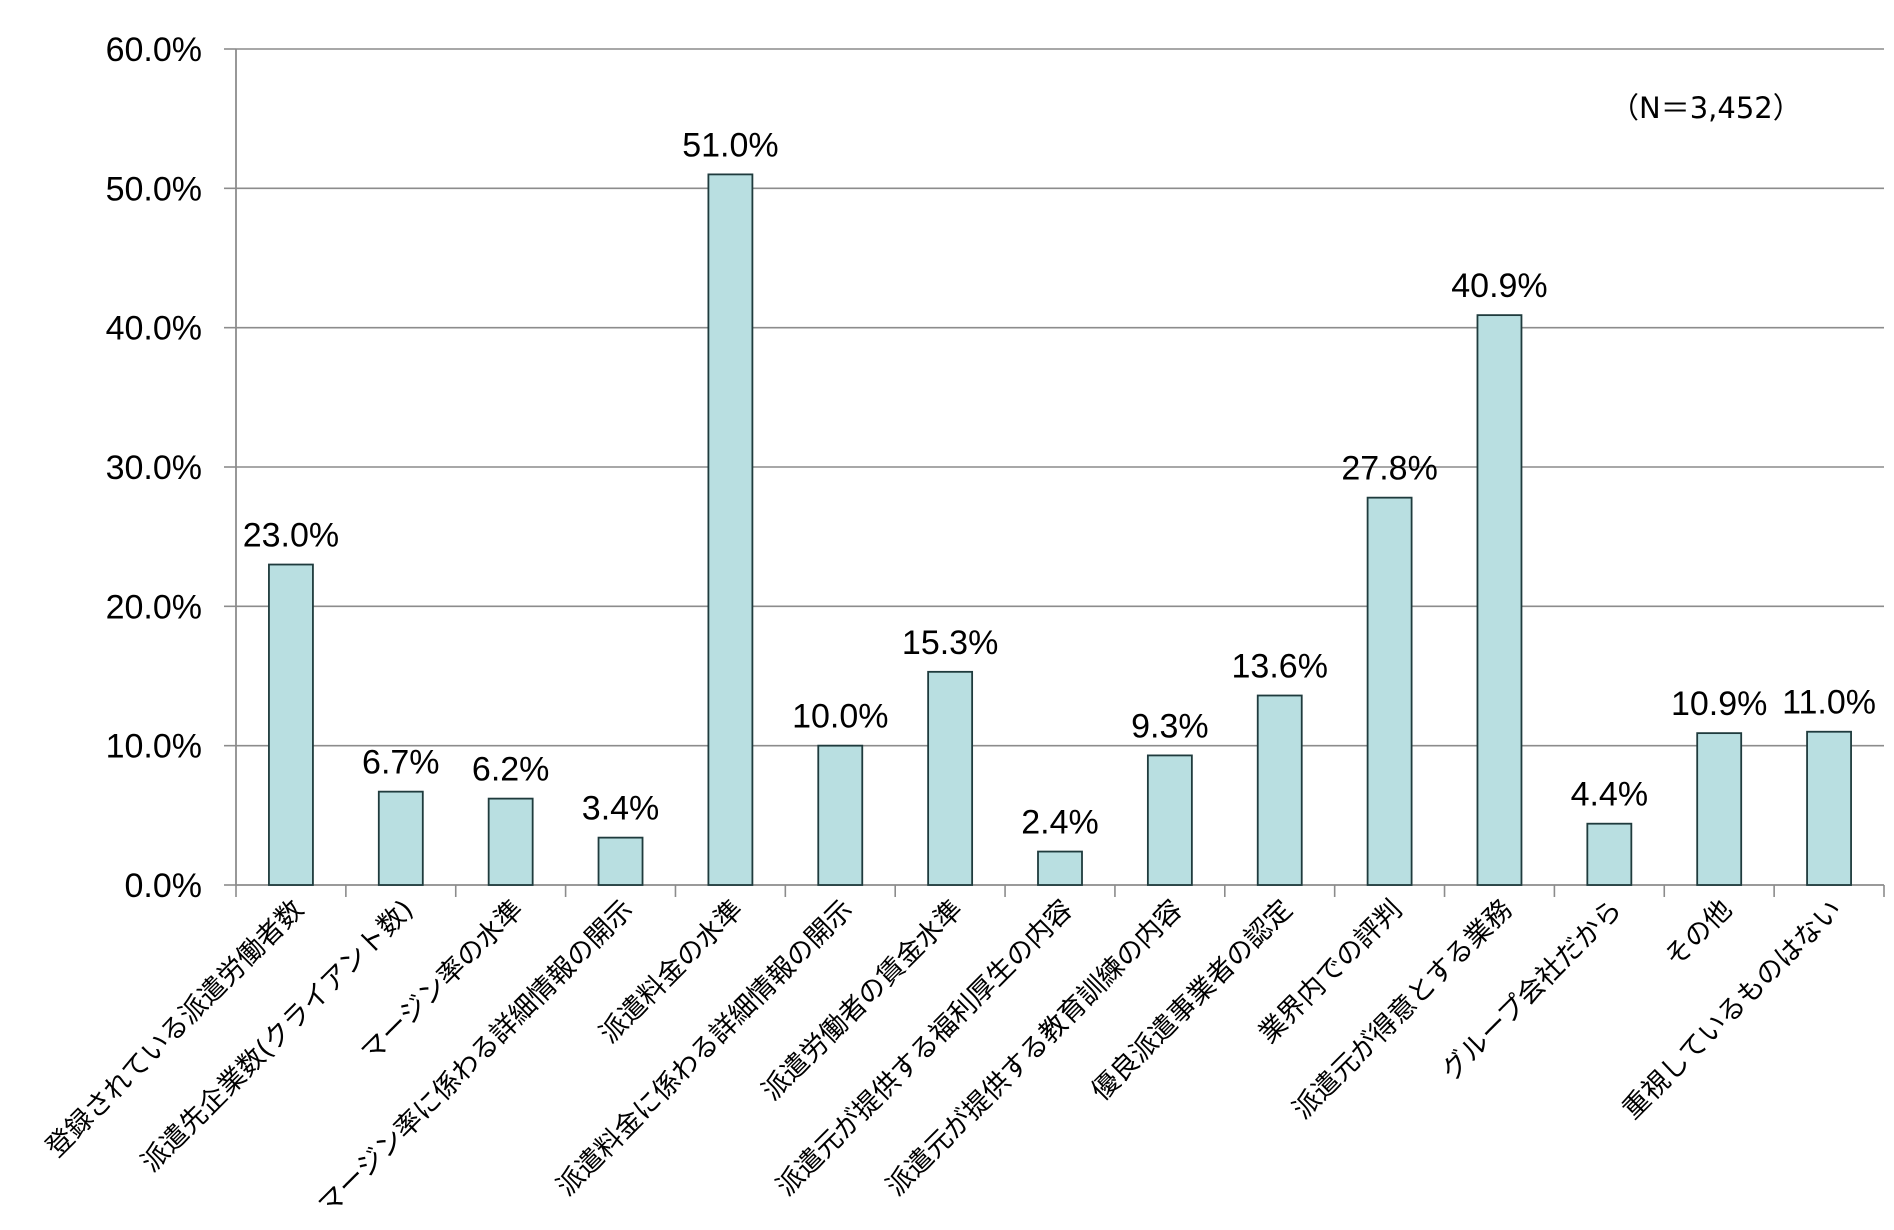 The width and height of the screenshot is (1894, 1230). I want to click on y-tick-labels: 0.0% 10.0% 20.0% 30.0% 40.0% 50.0% 60.0%, so click(154, 468).